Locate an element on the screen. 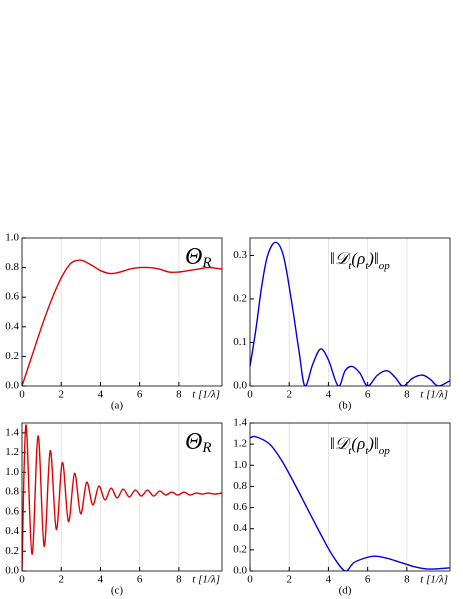  panel-caption: (b) is located at coordinates (345, 406).